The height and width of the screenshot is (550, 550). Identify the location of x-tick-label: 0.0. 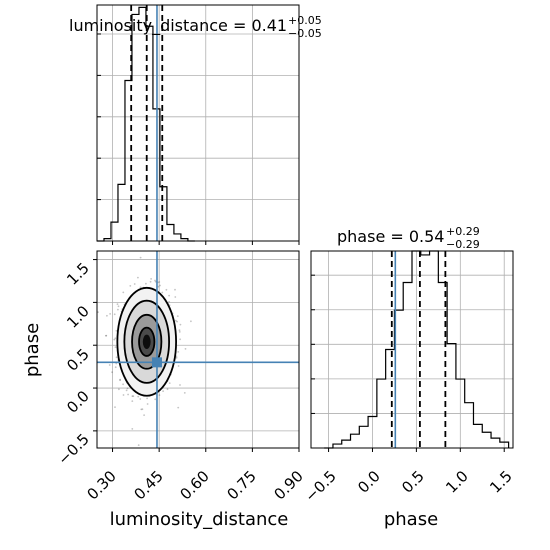
(369, 482).